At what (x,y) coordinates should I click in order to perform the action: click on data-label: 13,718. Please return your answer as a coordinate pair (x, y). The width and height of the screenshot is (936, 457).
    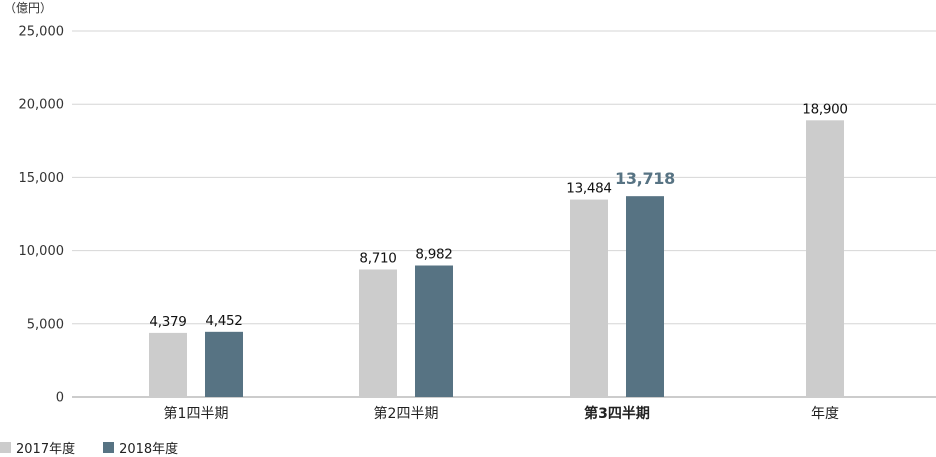
    Looking at the image, I should click on (645, 178).